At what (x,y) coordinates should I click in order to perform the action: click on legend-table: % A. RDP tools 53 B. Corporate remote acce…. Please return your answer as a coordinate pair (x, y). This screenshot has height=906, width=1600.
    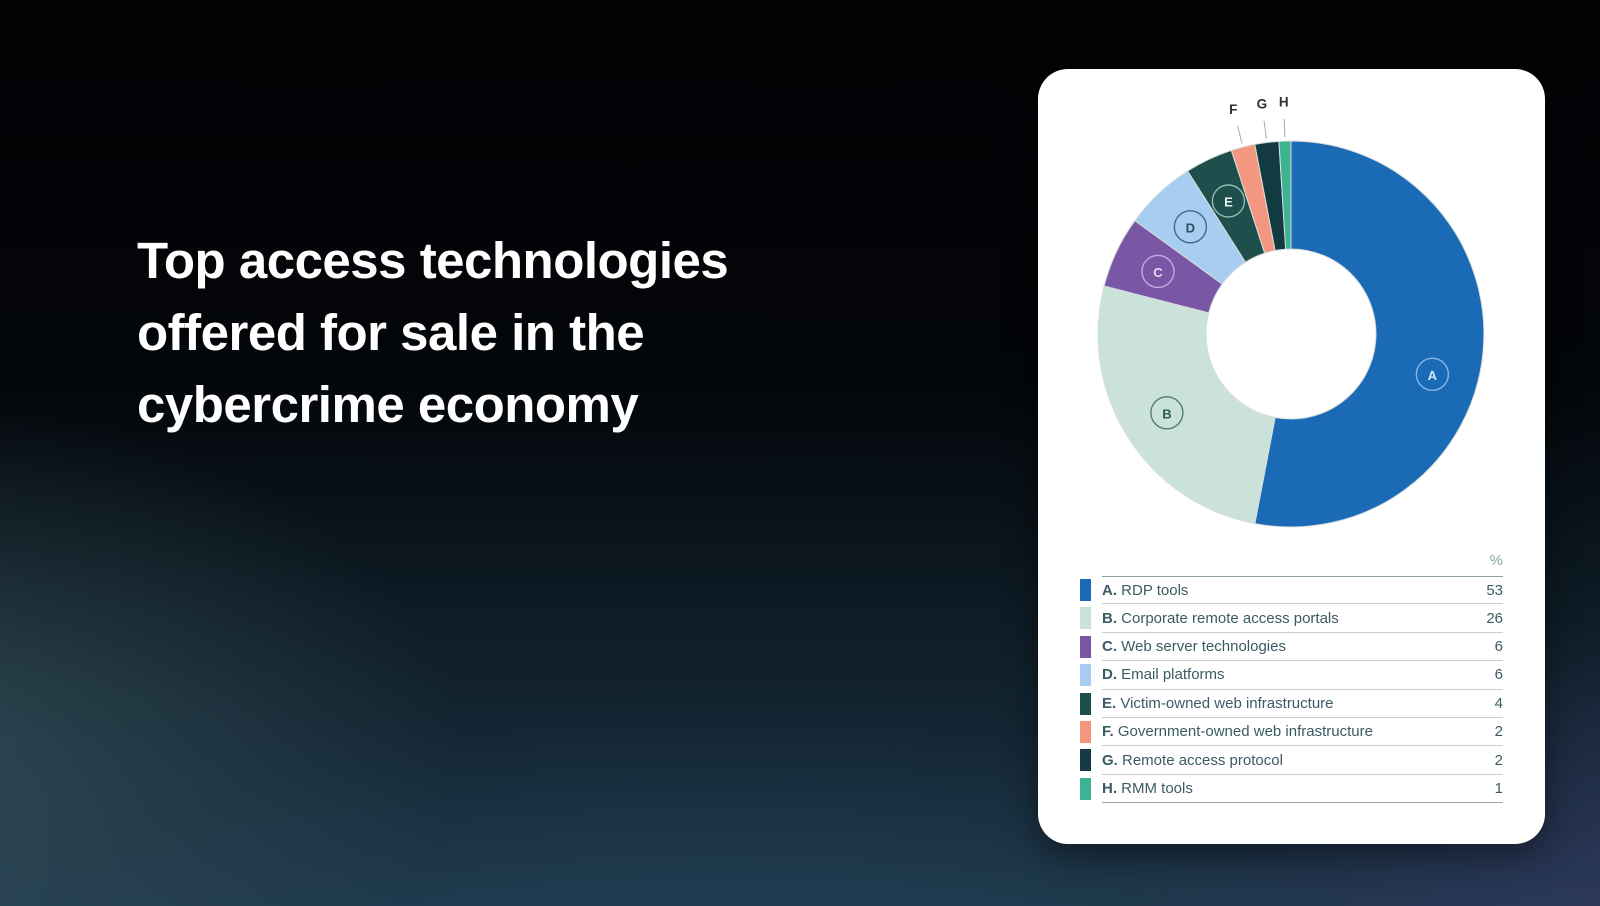
    Looking at the image, I should click on (1291, 677).